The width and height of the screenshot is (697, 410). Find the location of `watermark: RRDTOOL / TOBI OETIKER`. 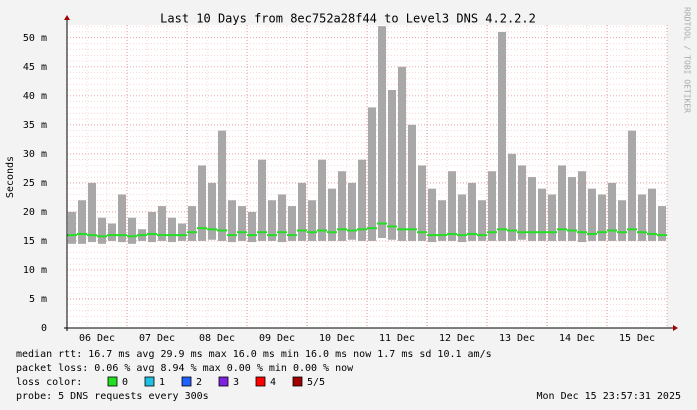

watermark: RRDTOOL / TOBI OETIKER is located at coordinates (687, 60).